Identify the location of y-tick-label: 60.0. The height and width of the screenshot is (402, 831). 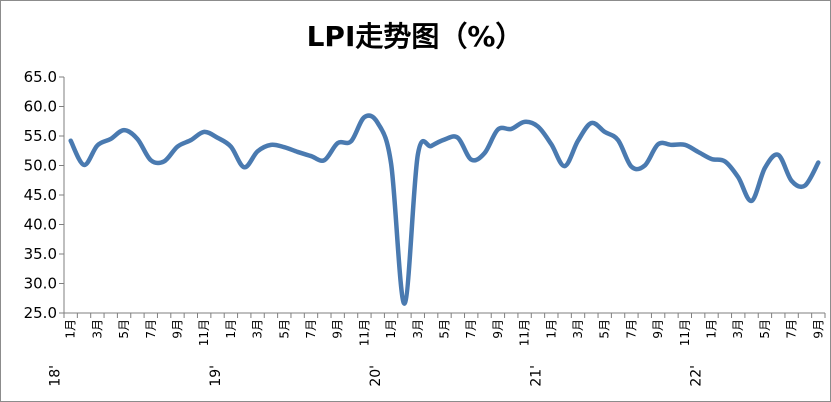
(40, 107).